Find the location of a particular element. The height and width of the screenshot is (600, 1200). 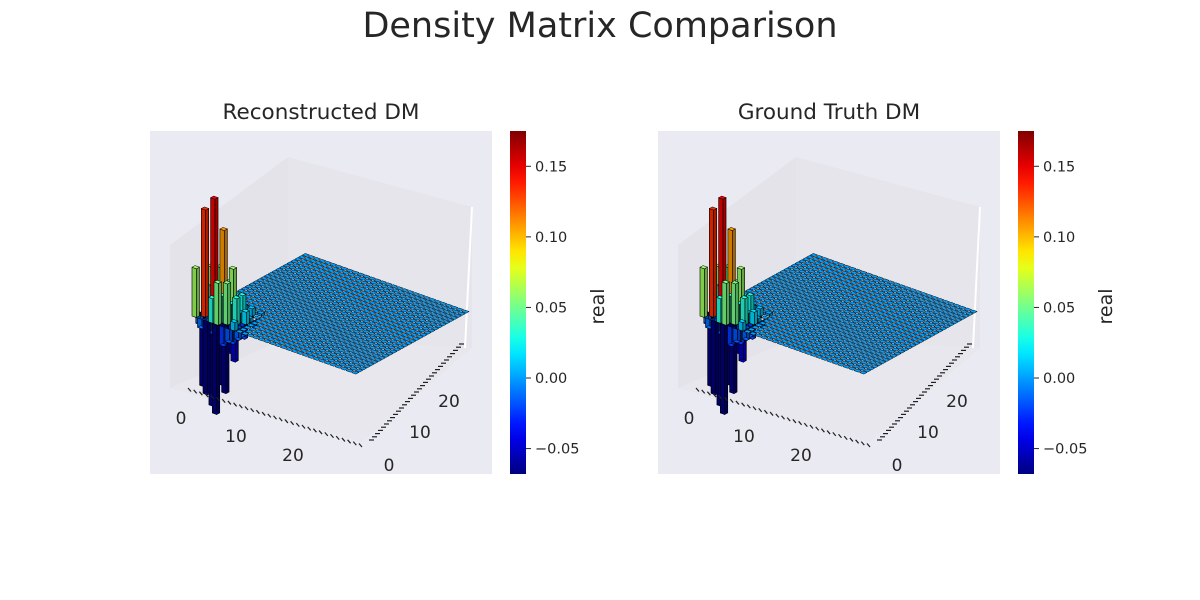

bar-face-side is located at coordinates (737, 303).